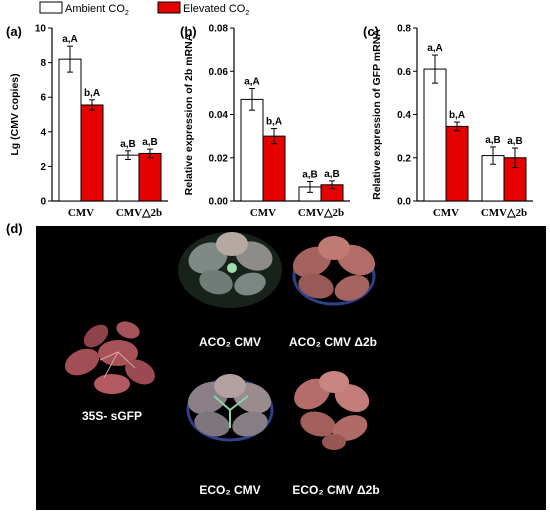  I want to click on photo-label-aco2-cmv: ACO₂ CMV, so click(230, 342).